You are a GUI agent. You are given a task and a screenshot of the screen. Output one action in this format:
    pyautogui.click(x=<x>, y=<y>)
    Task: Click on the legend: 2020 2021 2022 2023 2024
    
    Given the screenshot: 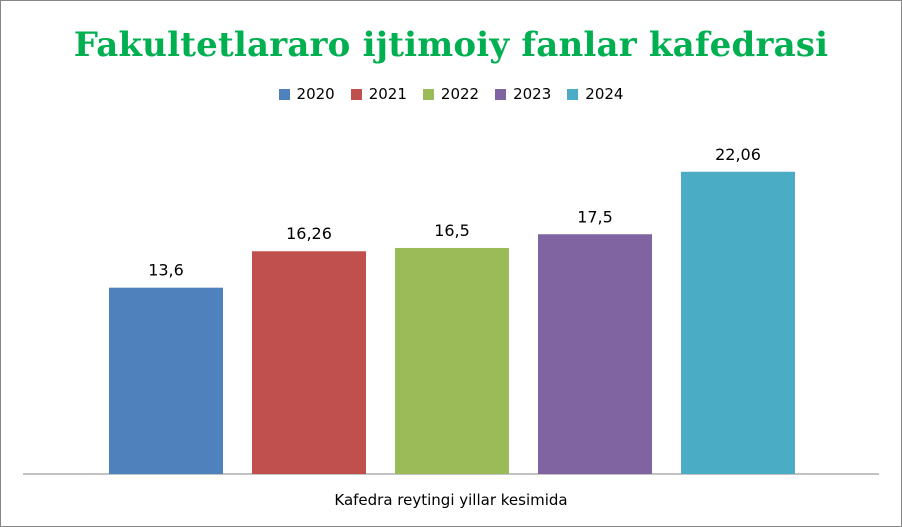 What is the action you would take?
    pyautogui.click(x=451, y=94)
    